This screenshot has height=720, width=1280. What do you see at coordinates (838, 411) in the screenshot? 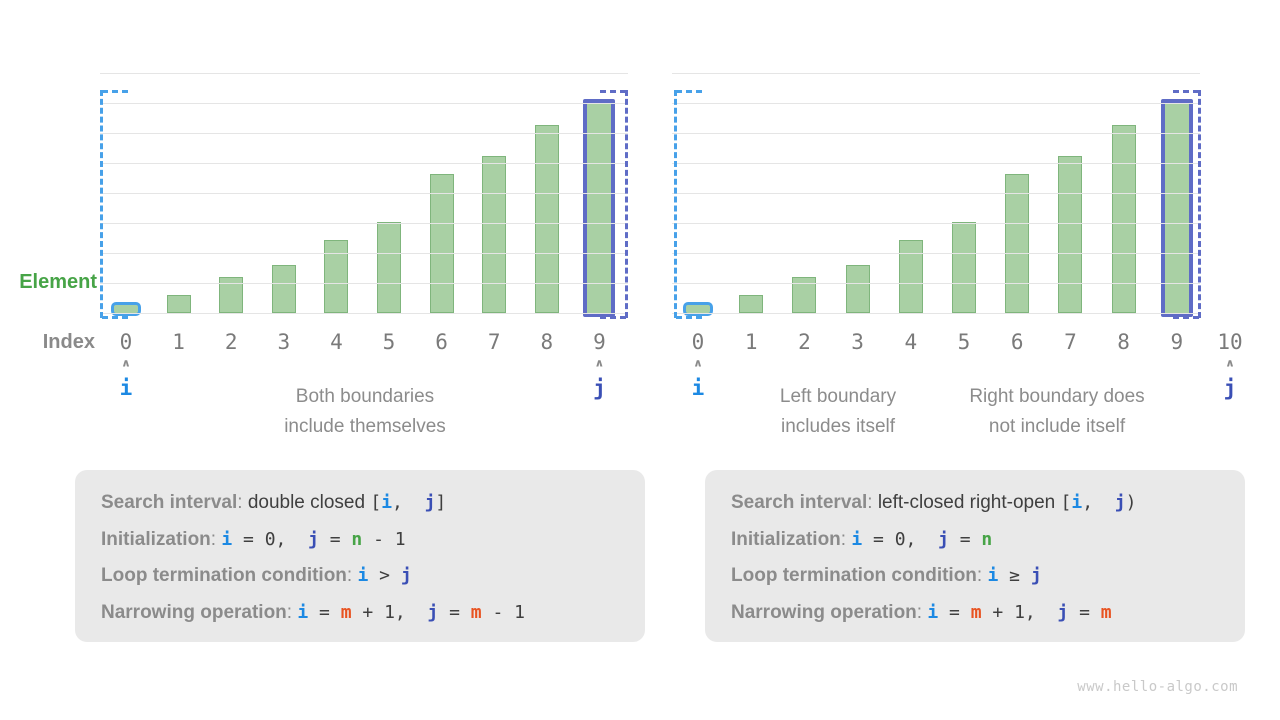
I see `caption-left-boundary: Left boundary includes itself` at bounding box center [838, 411].